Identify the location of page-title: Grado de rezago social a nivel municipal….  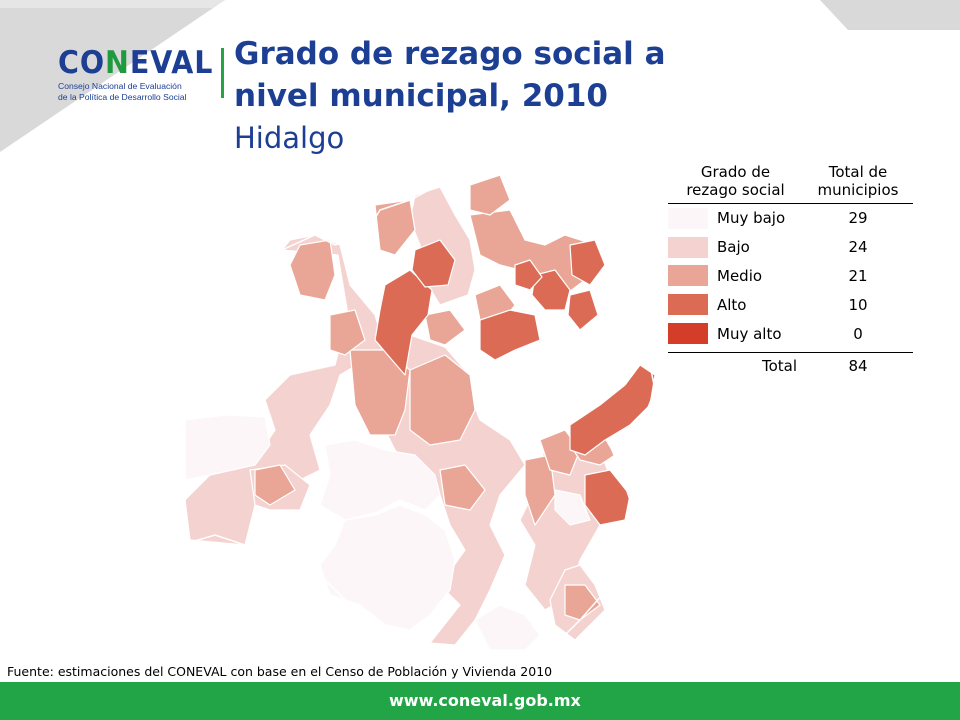
(450, 75).